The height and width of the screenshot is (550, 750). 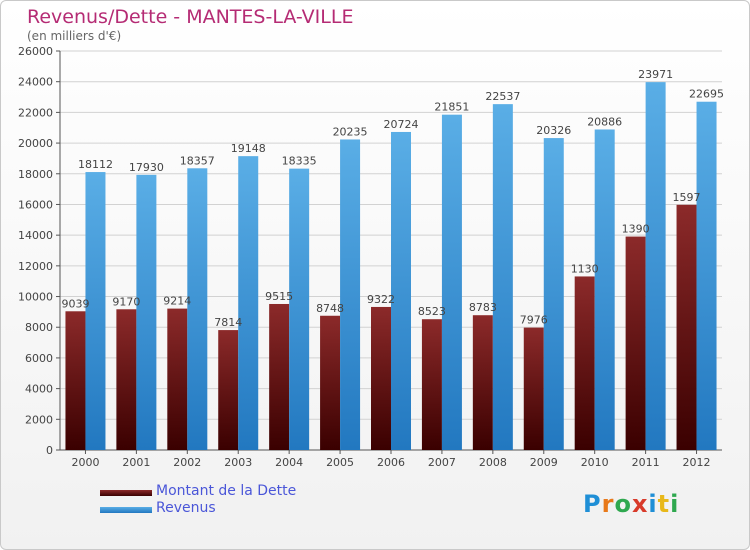 I want to click on data-label-debt-2005: 8748, so click(x=330, y=308).